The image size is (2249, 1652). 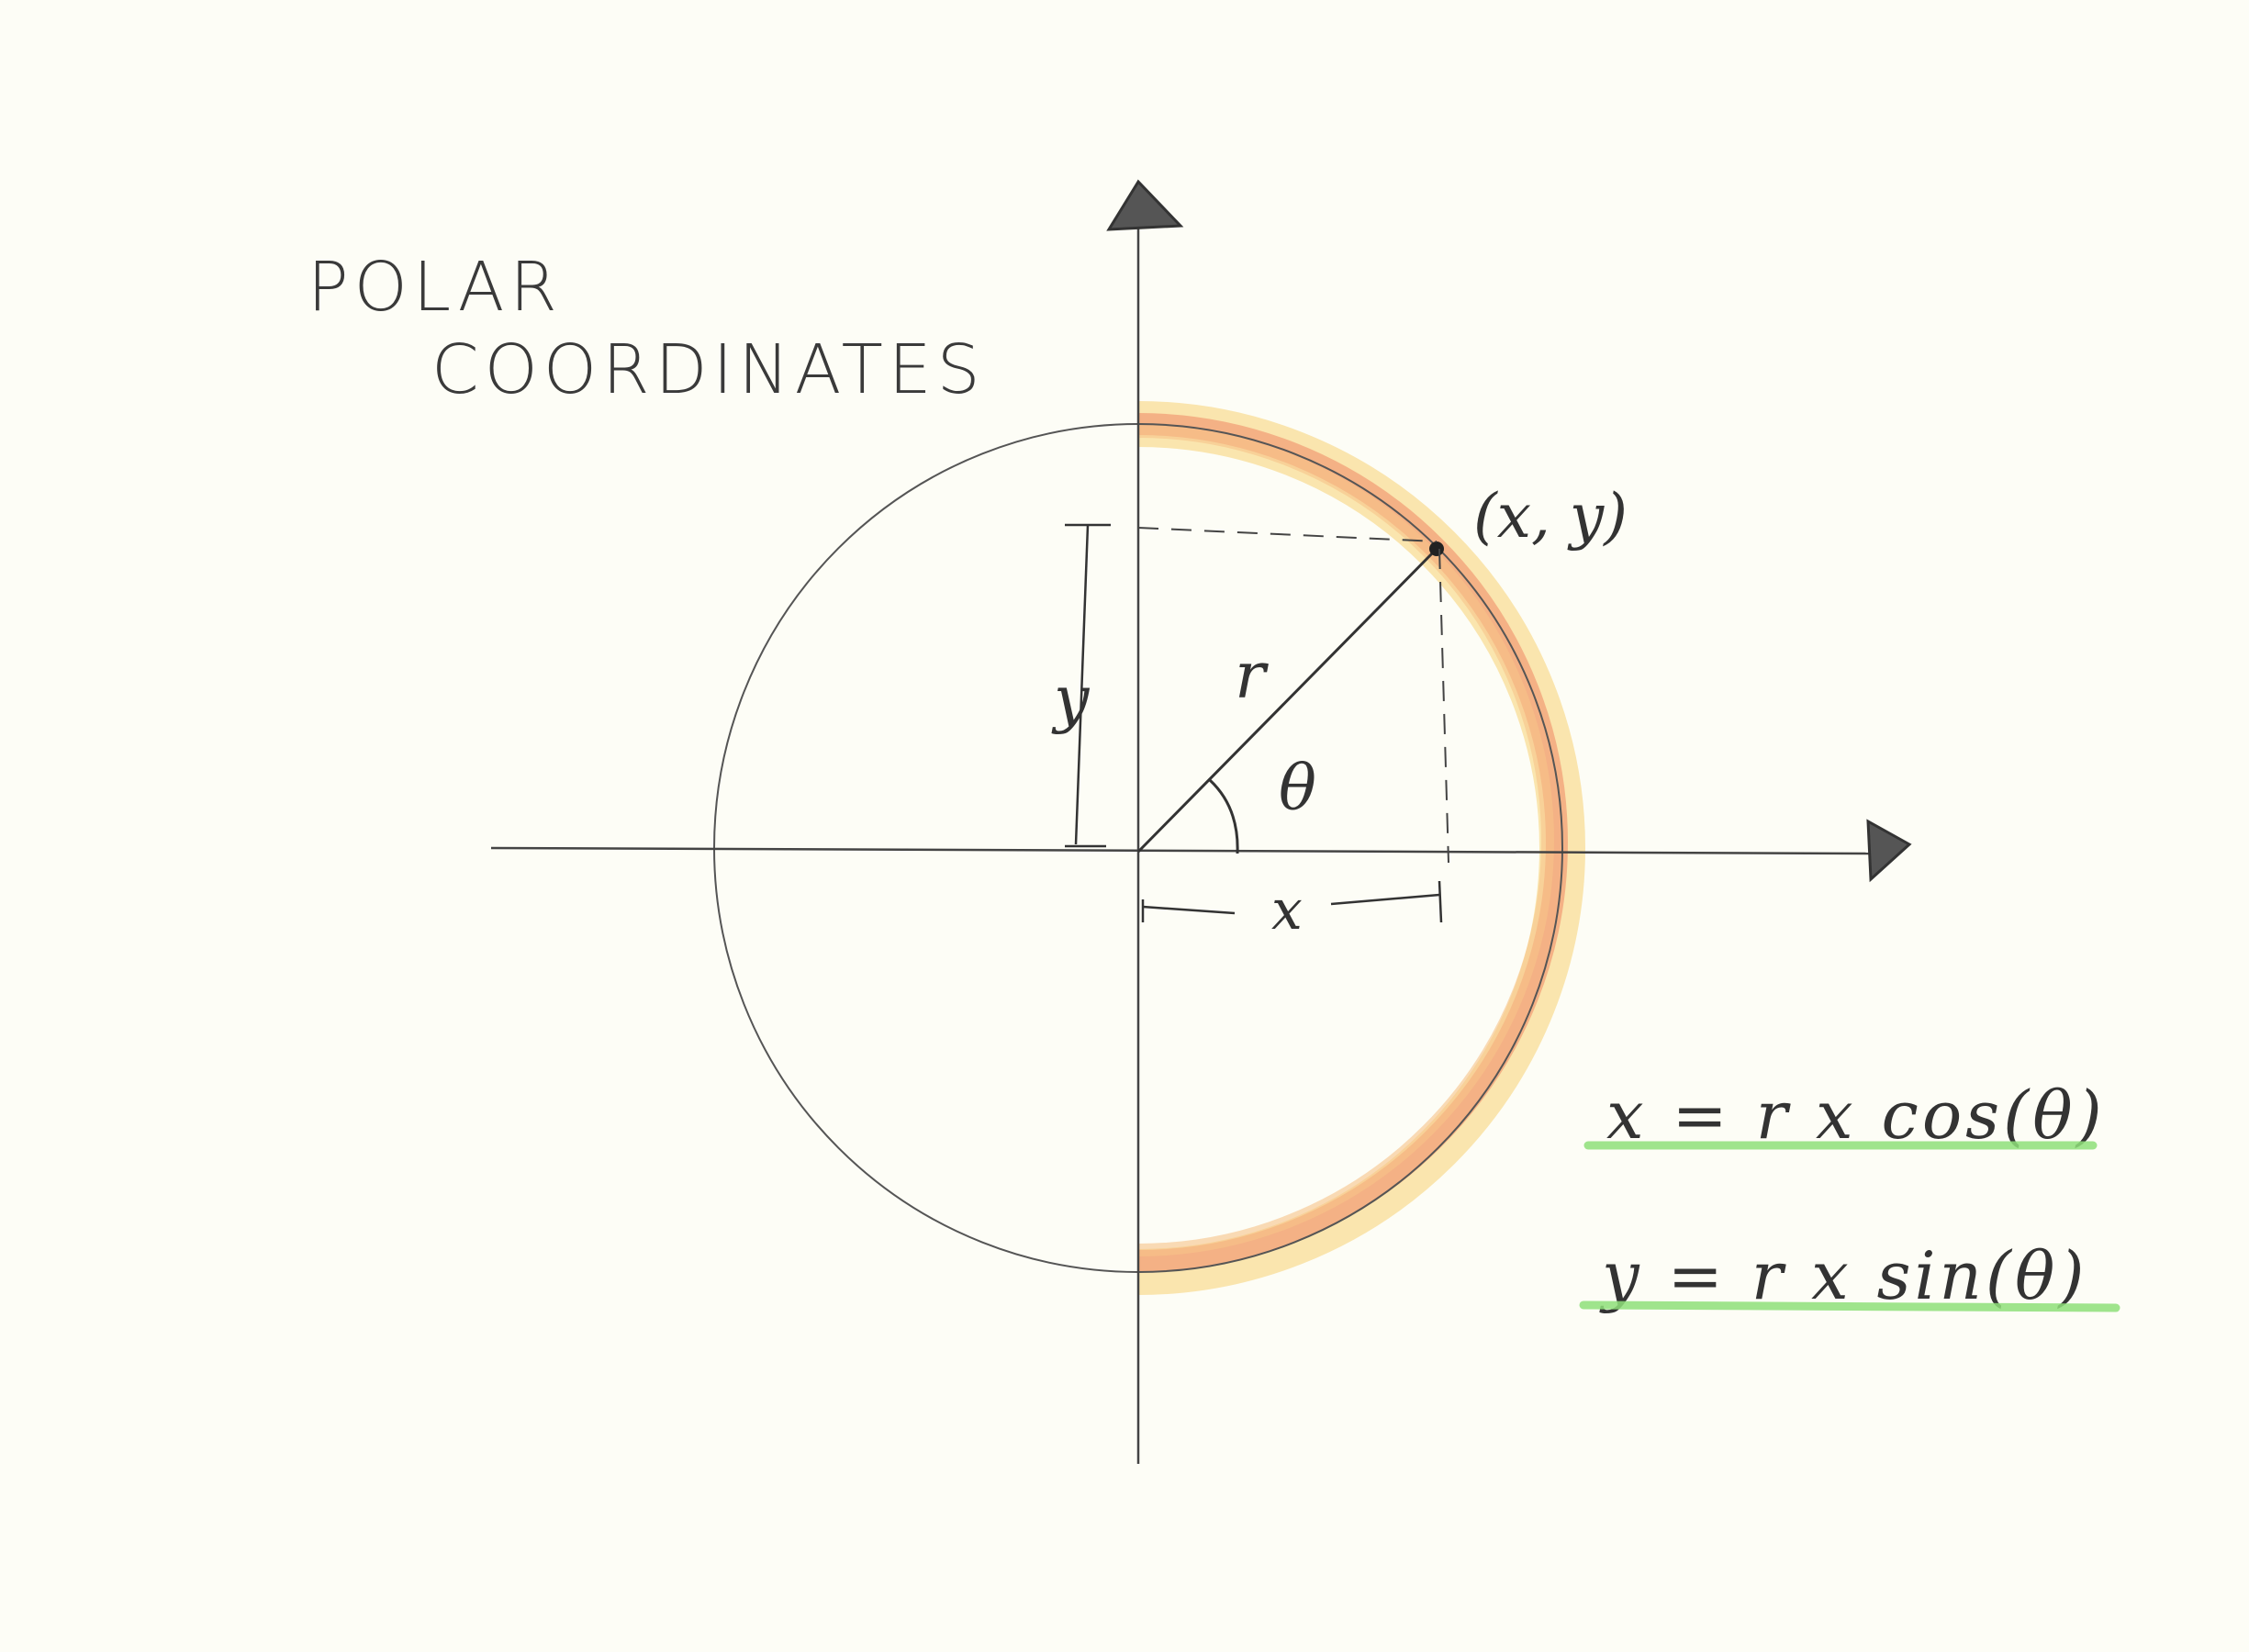 I want to click on dashed-horizontal, so click(x=1287, y=534).